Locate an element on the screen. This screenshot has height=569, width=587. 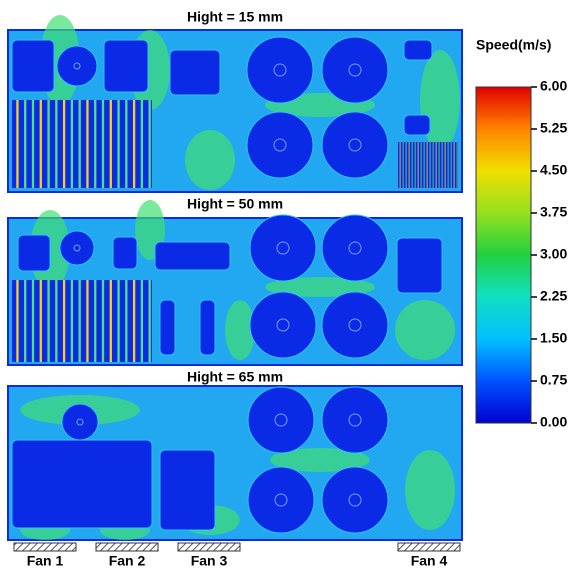
panel-title: Hight = 15 mm is located at coordinates (235, 17).